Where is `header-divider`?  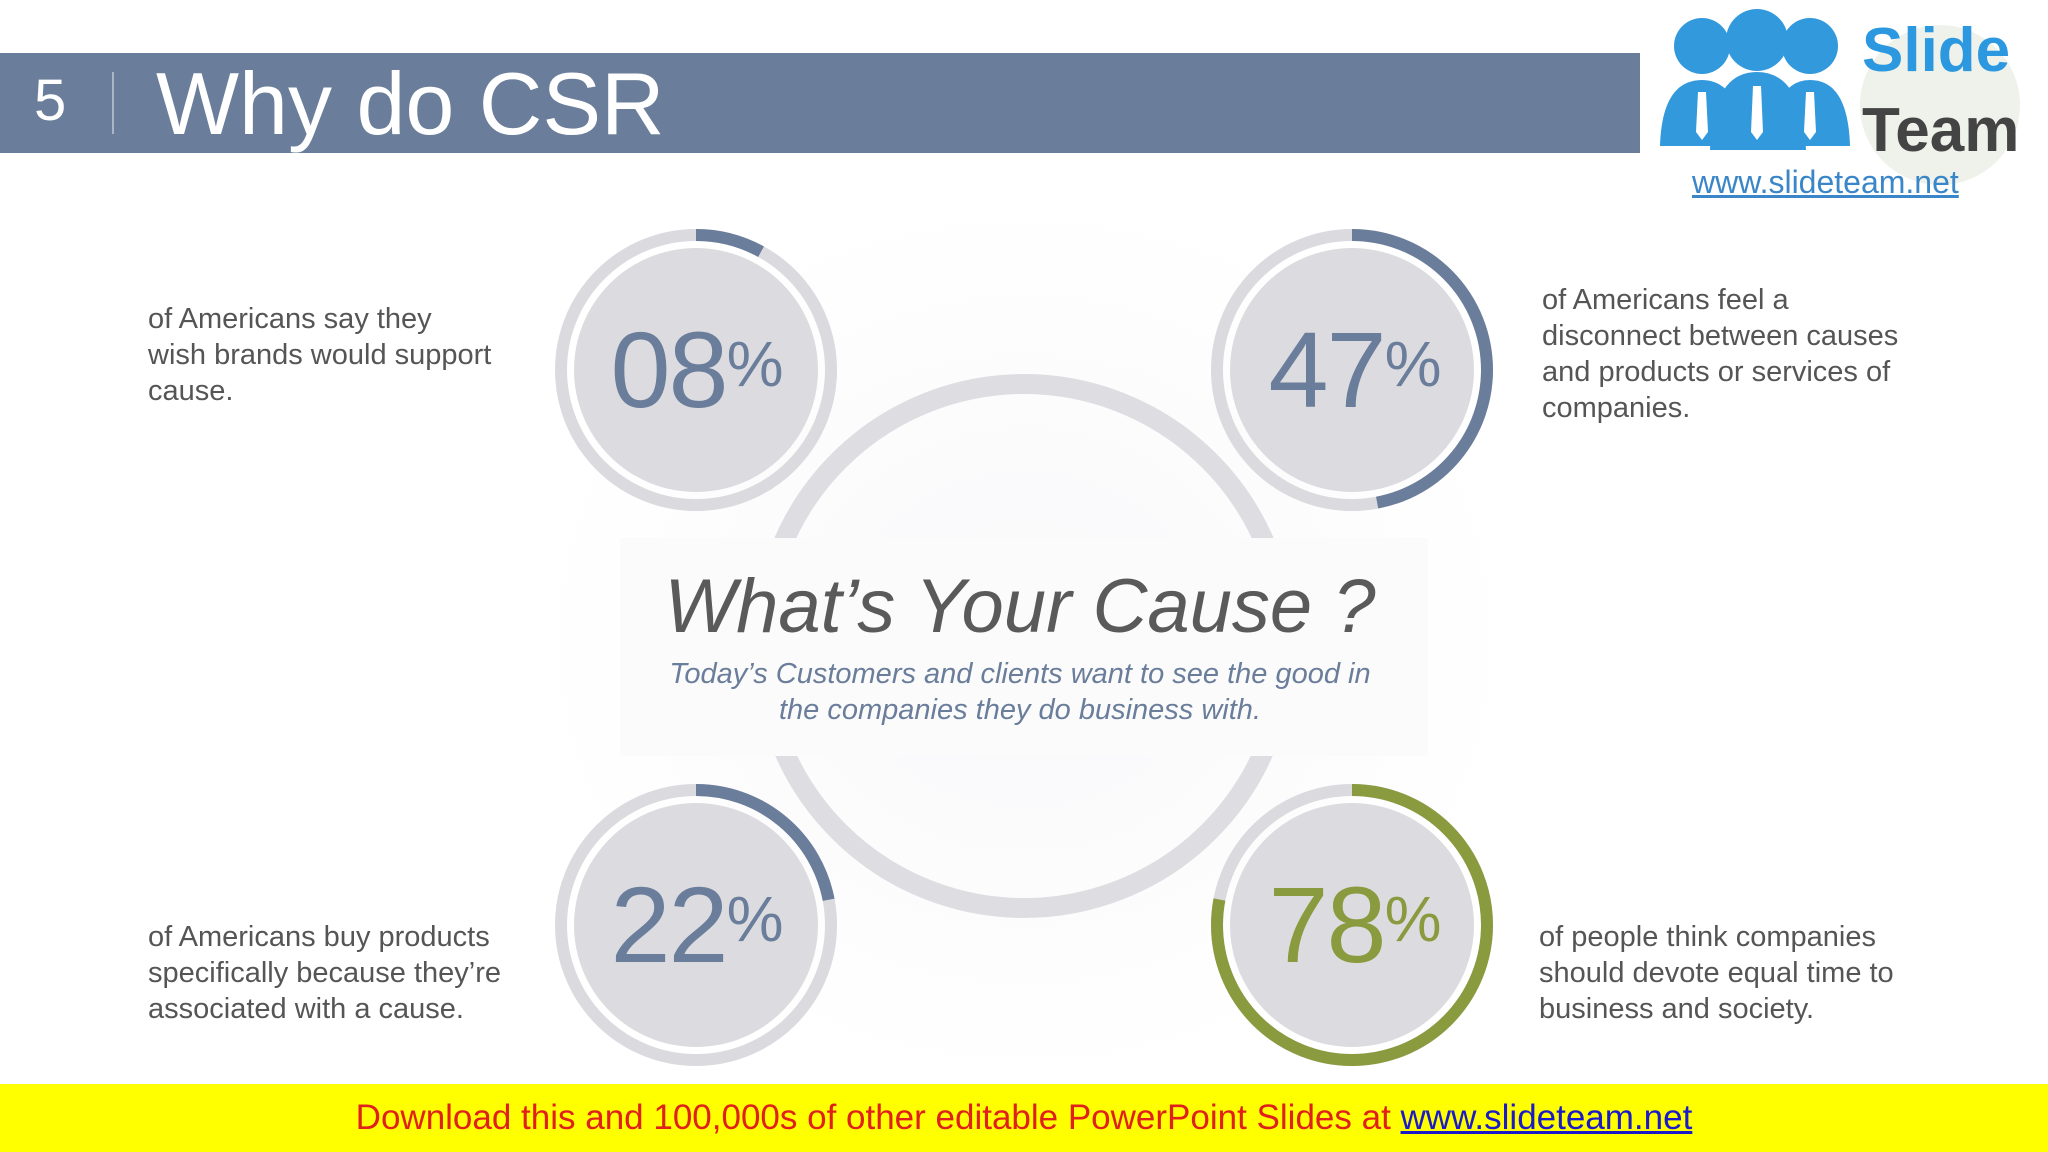
header-divider is located at coordinates (113, 103).